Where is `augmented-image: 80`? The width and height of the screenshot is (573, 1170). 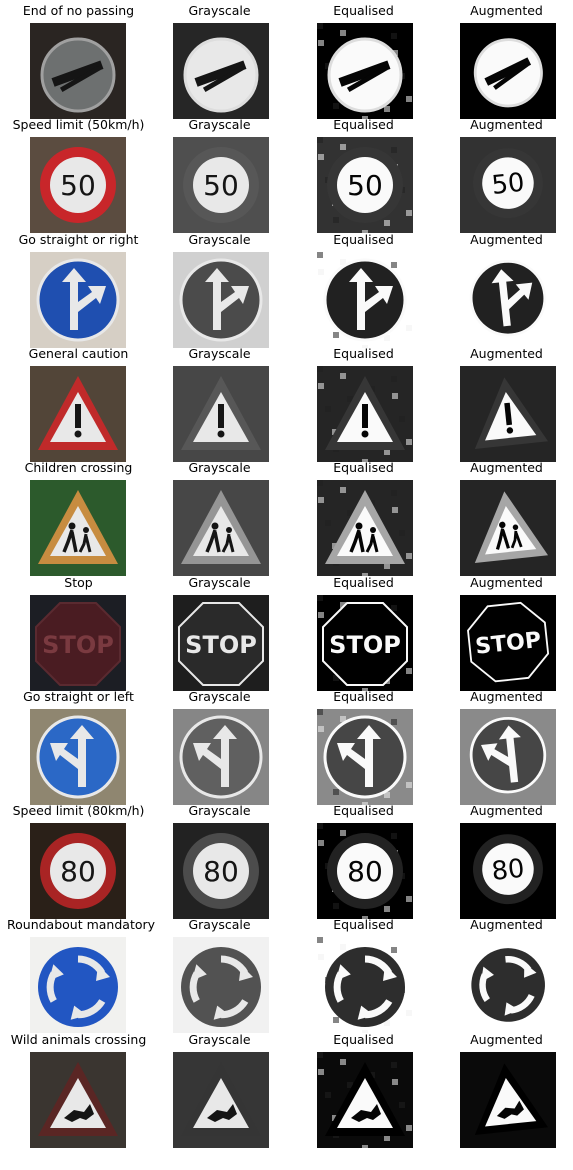
augmented-image: 80 is located at coordinates (508, 871).